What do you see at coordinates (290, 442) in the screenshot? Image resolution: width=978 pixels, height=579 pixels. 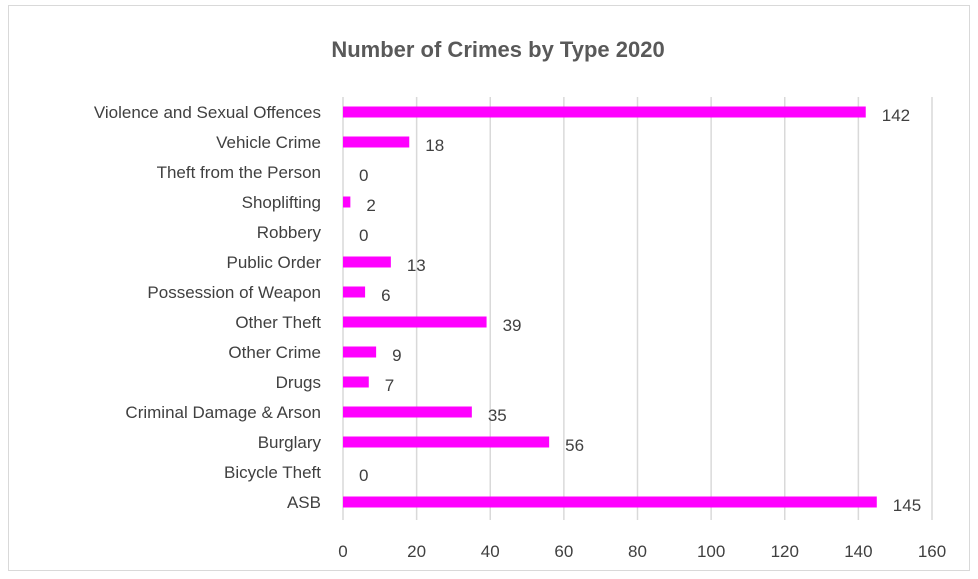 I see `category-label: Burglary` at bounding box center [290, 442].